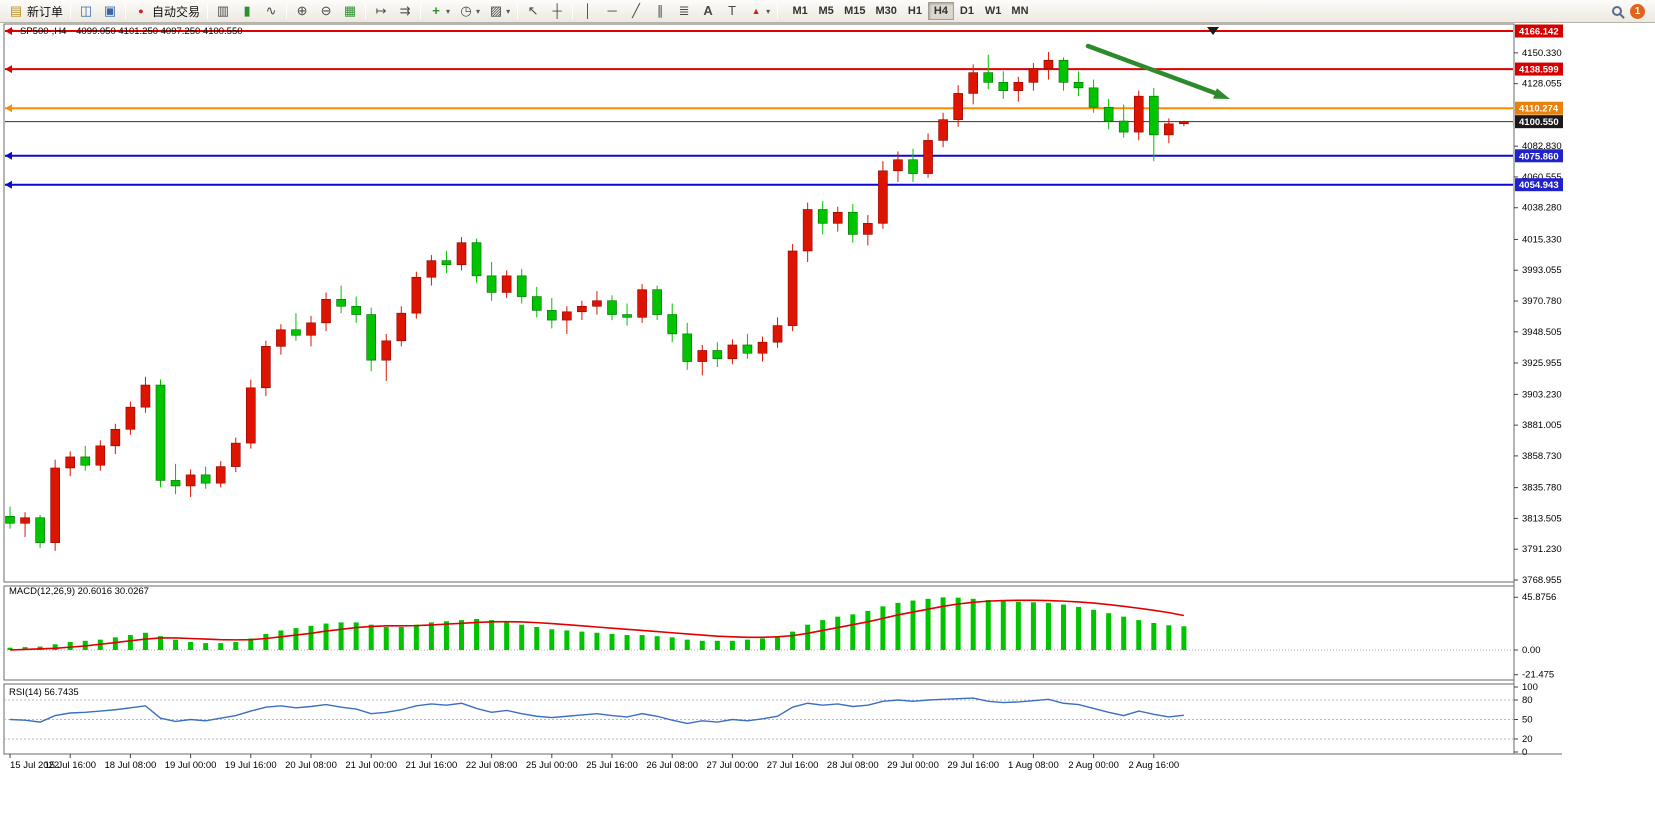  I want to click on svg-text: 4138.599, so click(1539, 70).